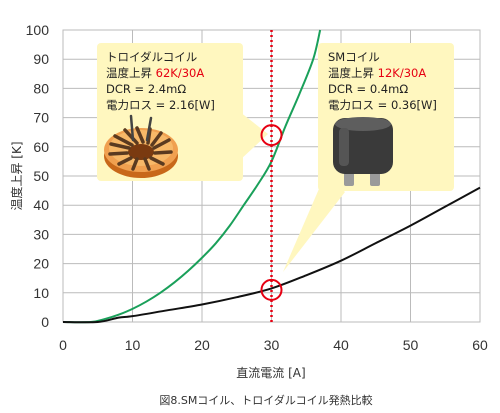 This screenshot has width=500, height=413. Describe the element at coordinates (41, 234) in the screenshot. I see `y-tick-label: 30` at that location.